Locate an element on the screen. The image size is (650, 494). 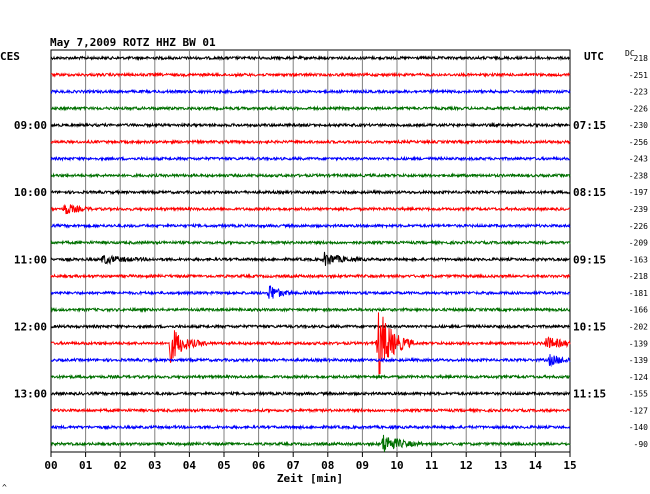
x-tick-label: 03 is located at coordinates (154, 465).